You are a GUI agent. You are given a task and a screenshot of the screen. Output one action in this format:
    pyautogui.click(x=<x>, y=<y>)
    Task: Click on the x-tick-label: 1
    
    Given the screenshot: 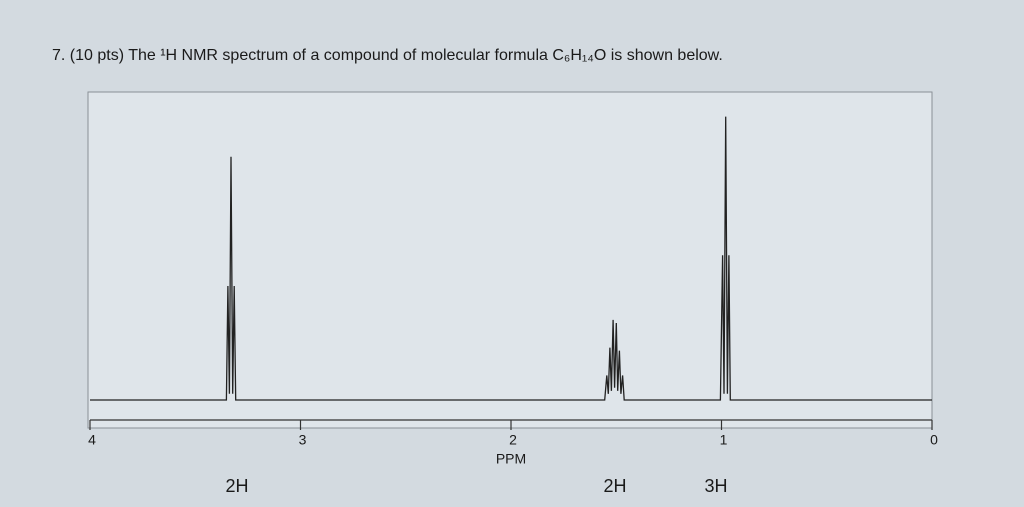 What is the action you would take?
    pyautogui.click(x=724, y=440)
    